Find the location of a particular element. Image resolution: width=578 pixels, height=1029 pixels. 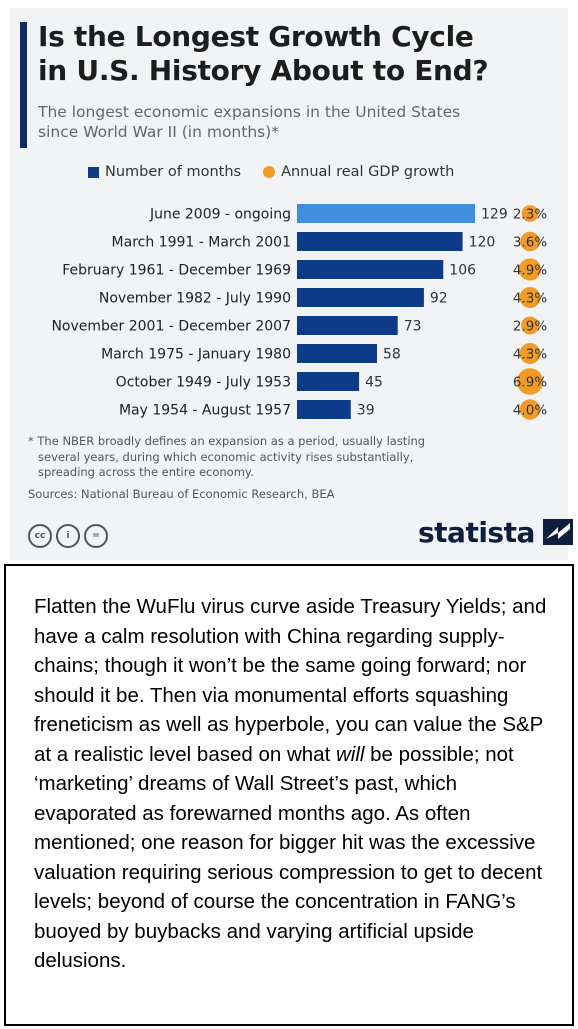

category-label: March 1975 - January 1980 is located at coordinates (196, 355).